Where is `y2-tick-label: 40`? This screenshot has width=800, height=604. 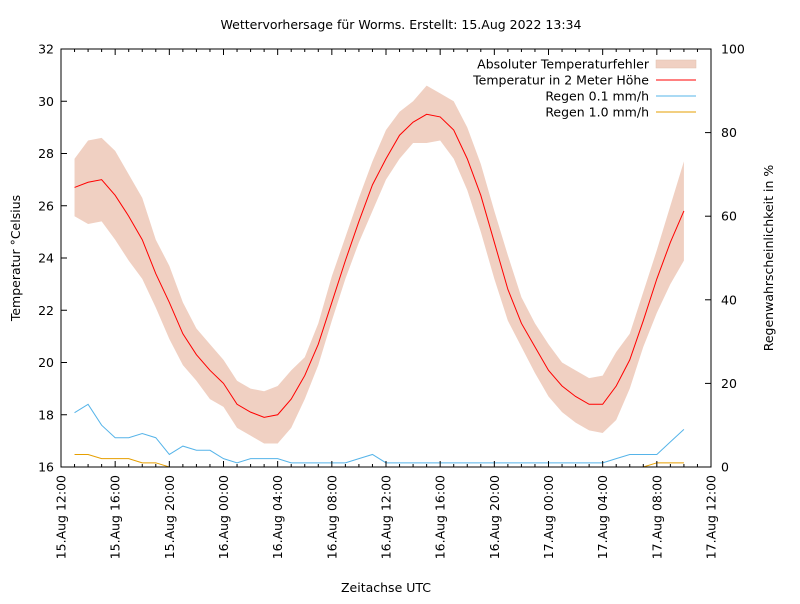
y2-tick-label: 40 is located at coordinates (729, 299).